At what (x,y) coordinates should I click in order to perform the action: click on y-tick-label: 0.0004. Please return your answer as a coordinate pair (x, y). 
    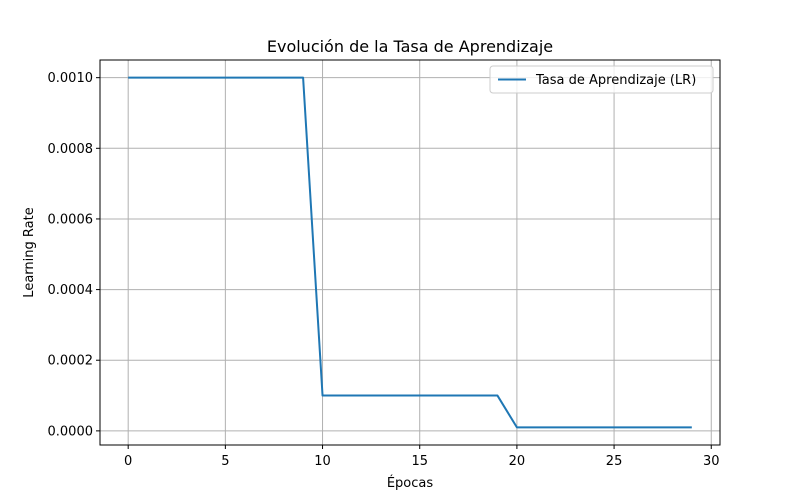
    Looking at the image, I should click on (71, 290).